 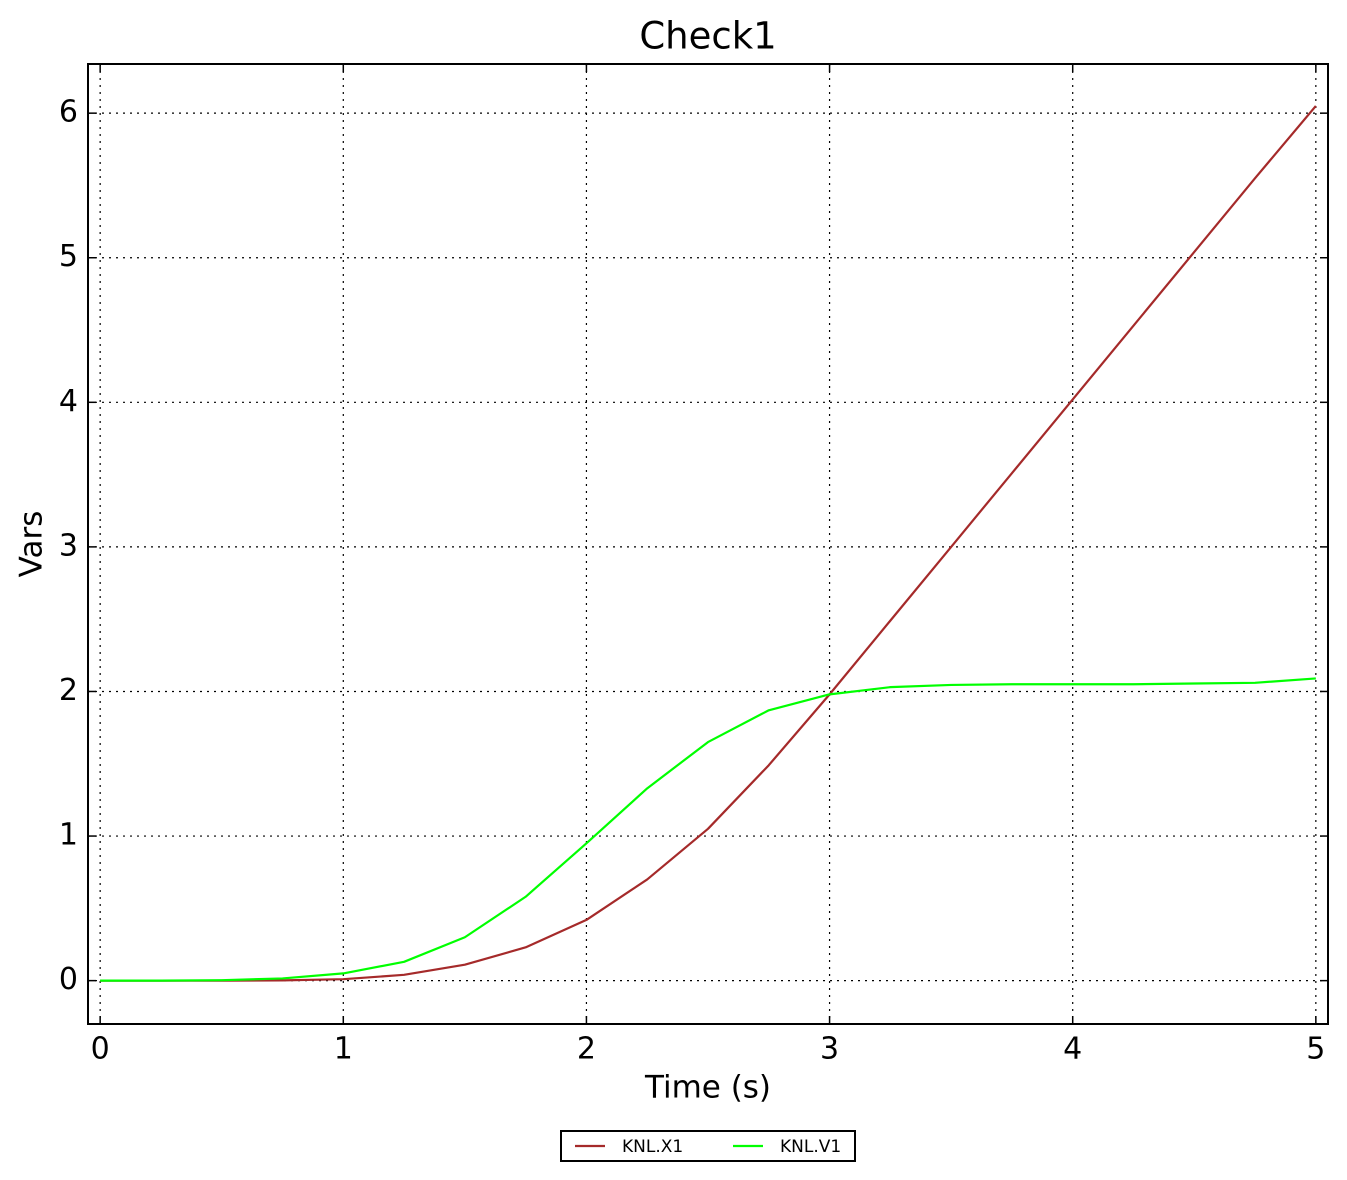 I want to click on x-tick-label: 0, so click(x=100, y=1049).